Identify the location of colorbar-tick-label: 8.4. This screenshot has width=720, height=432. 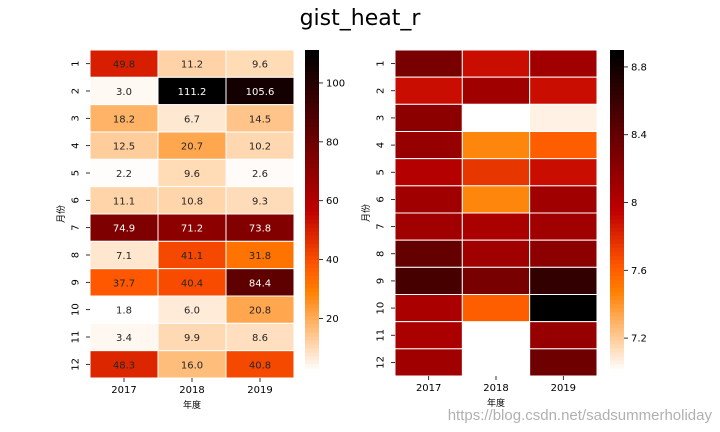
(639, 135).